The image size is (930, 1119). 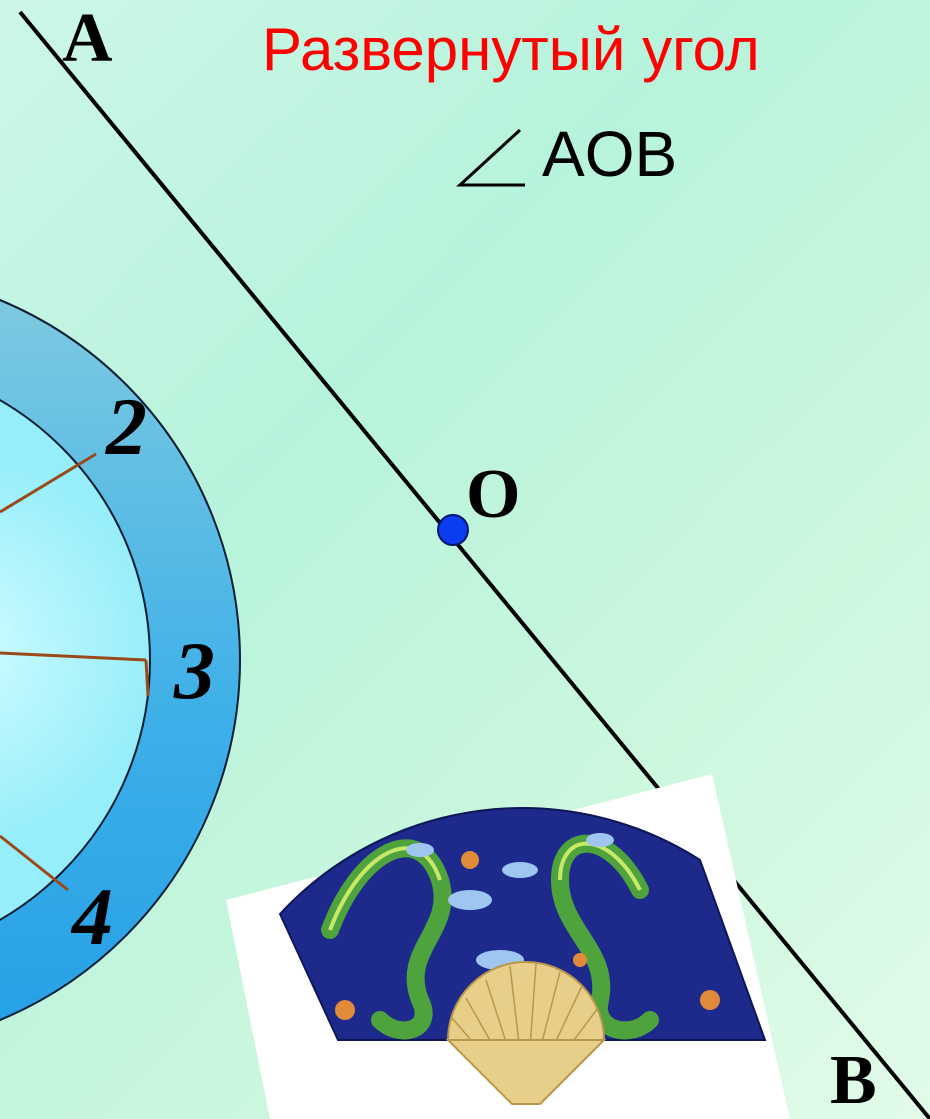 What do you see at coordinates (87, 38) in the screenshot?
I see `point-a-label: A` at bounding box center [87, 38].